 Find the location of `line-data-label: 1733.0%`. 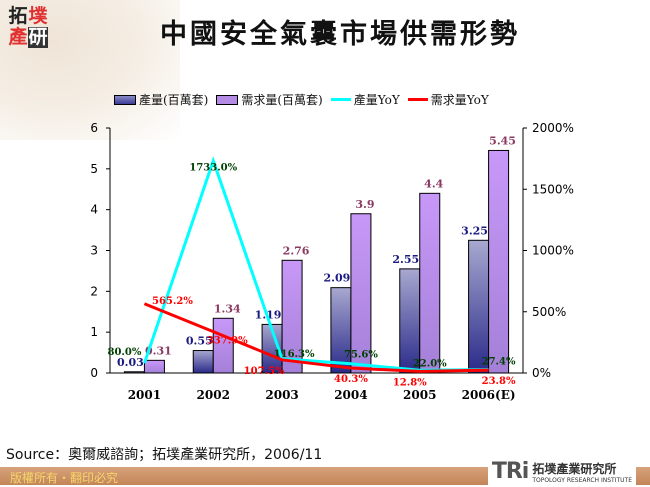

line-data-label: 1733.0% is located at coordinates (213, 168).